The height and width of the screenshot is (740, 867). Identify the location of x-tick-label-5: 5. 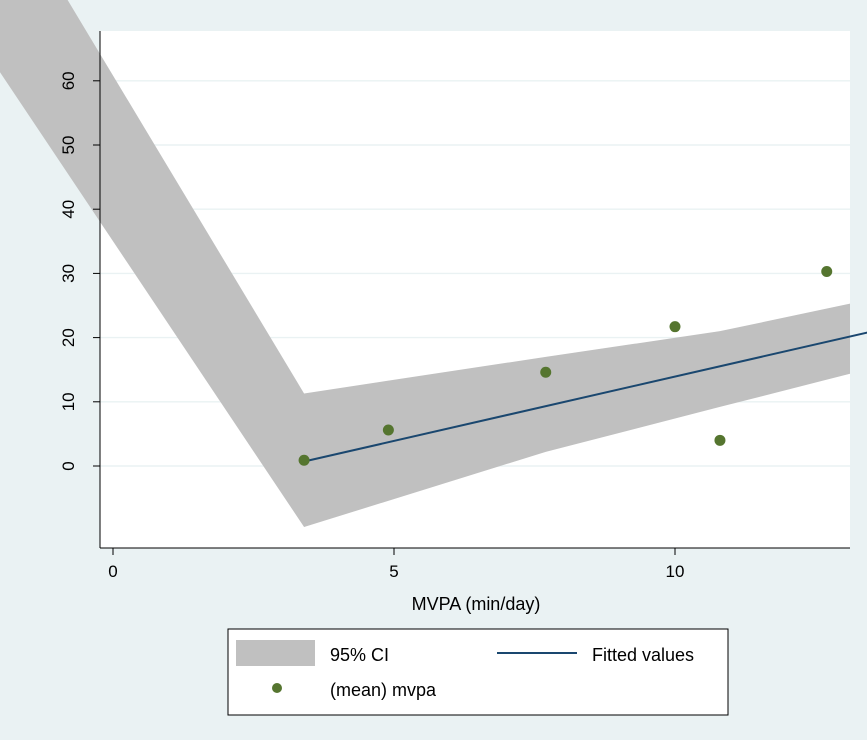
(393, 571).